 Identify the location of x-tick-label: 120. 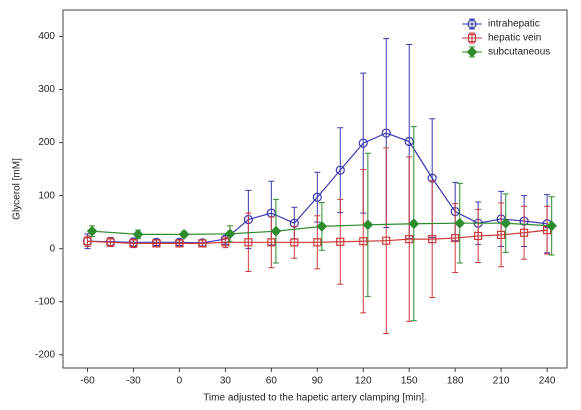
(363, 381).